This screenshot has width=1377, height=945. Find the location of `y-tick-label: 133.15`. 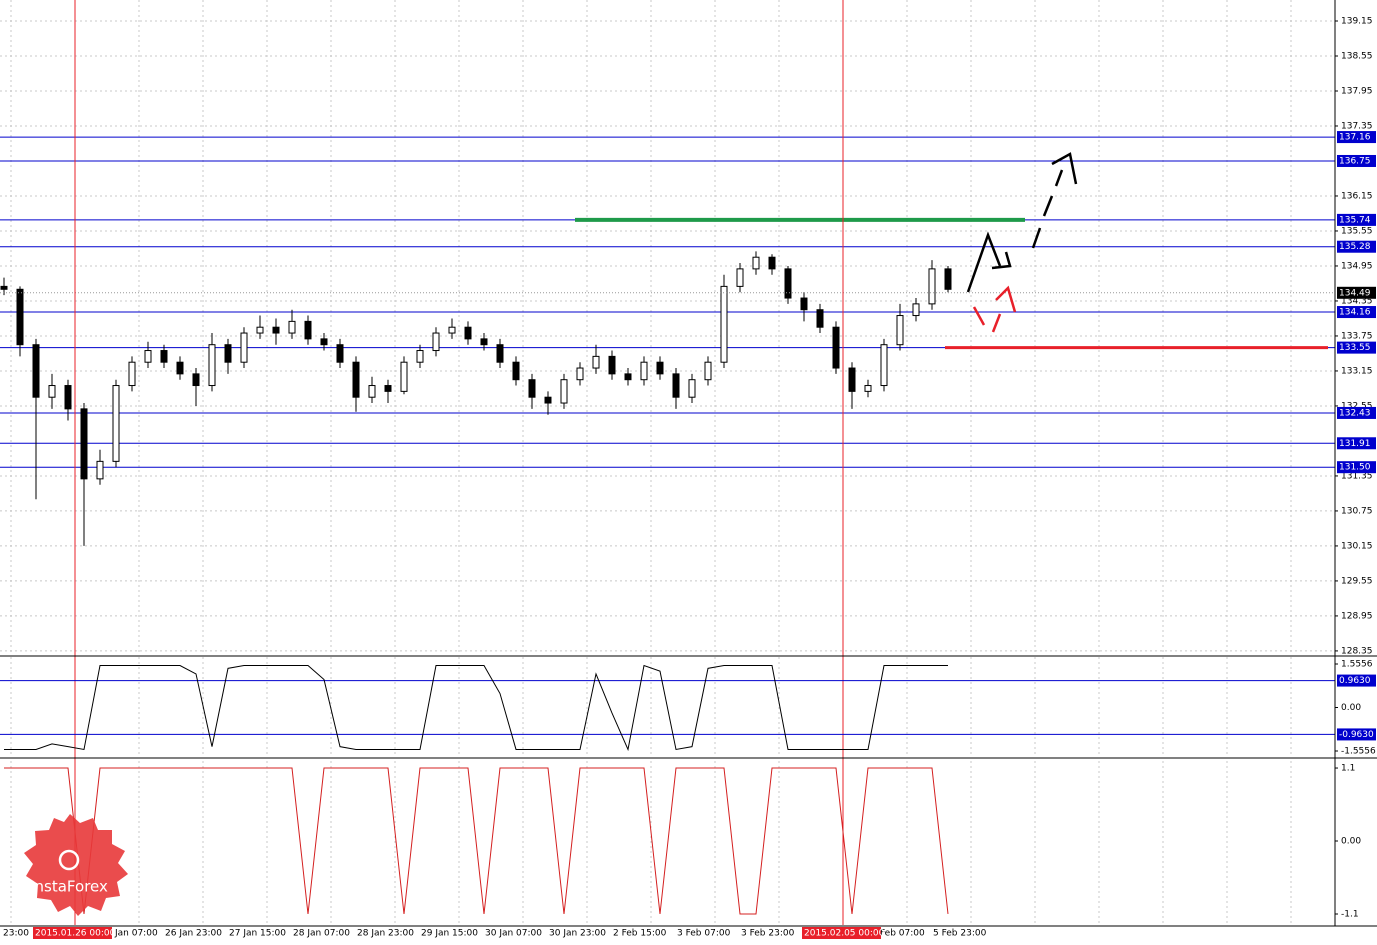

y-tick-label: 133.15 is located at coordinates (1357, 371).